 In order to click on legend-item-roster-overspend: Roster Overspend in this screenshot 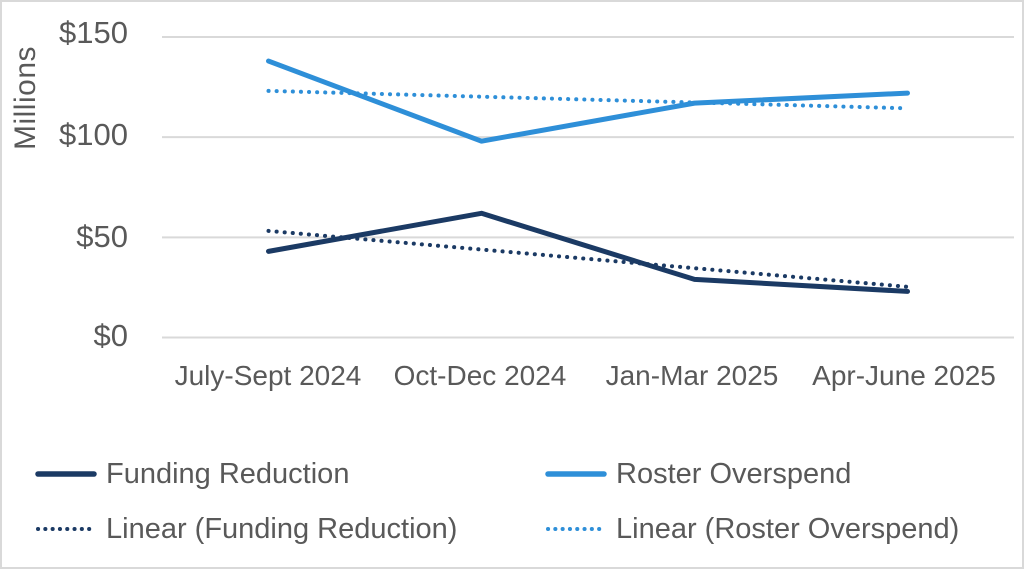, I will do `click(698, 474)`.